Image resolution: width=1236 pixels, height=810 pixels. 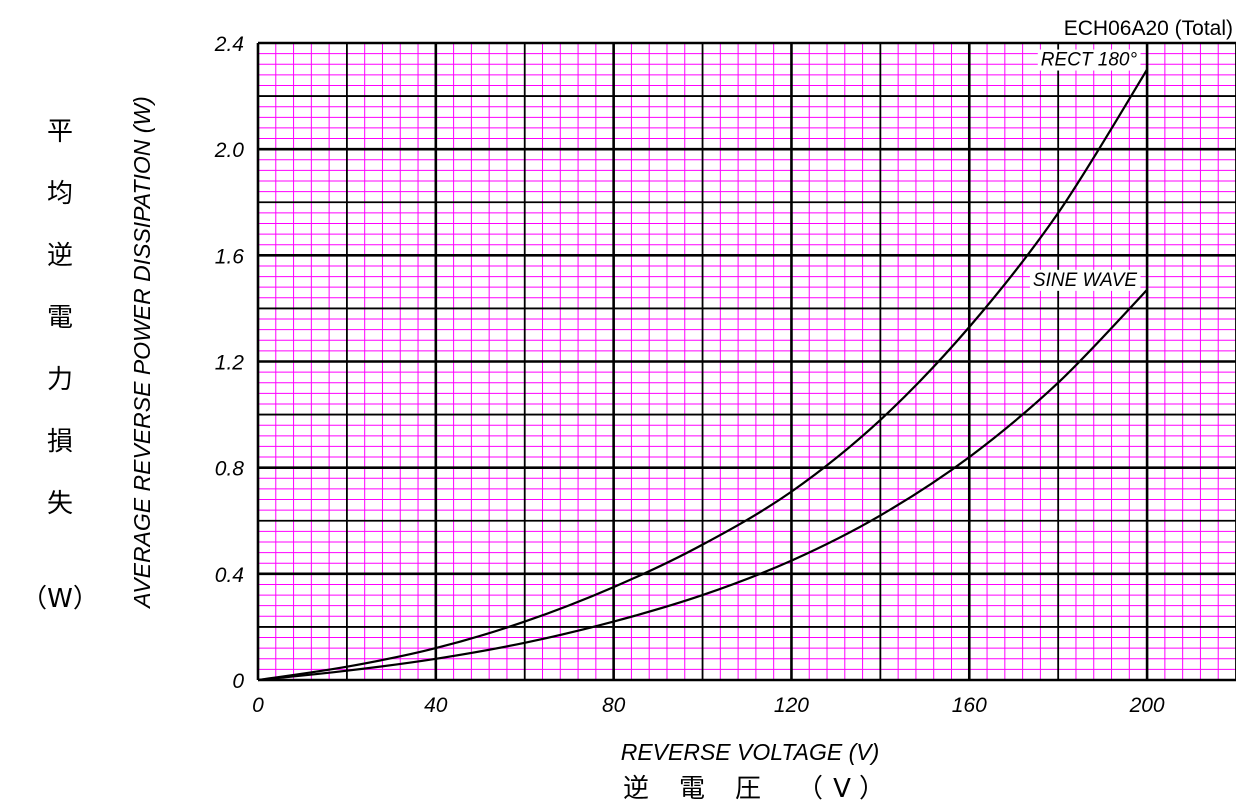 What do you see at coordinates (60, 504) in the screenshot?
I see `y-title-jp-char-6: 失` at bounding box center [60, 504].